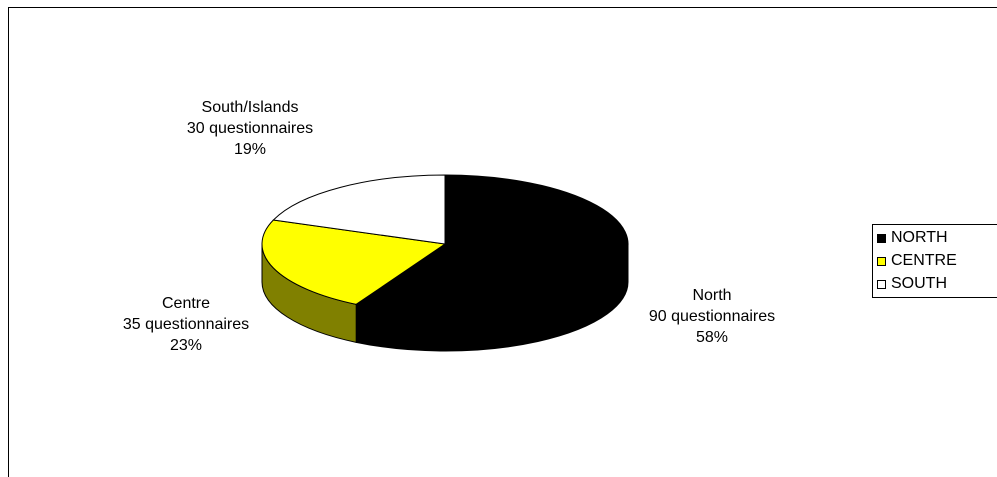  I want to click on data-label-south-line: 30 questionnaires, so click(250, 128).